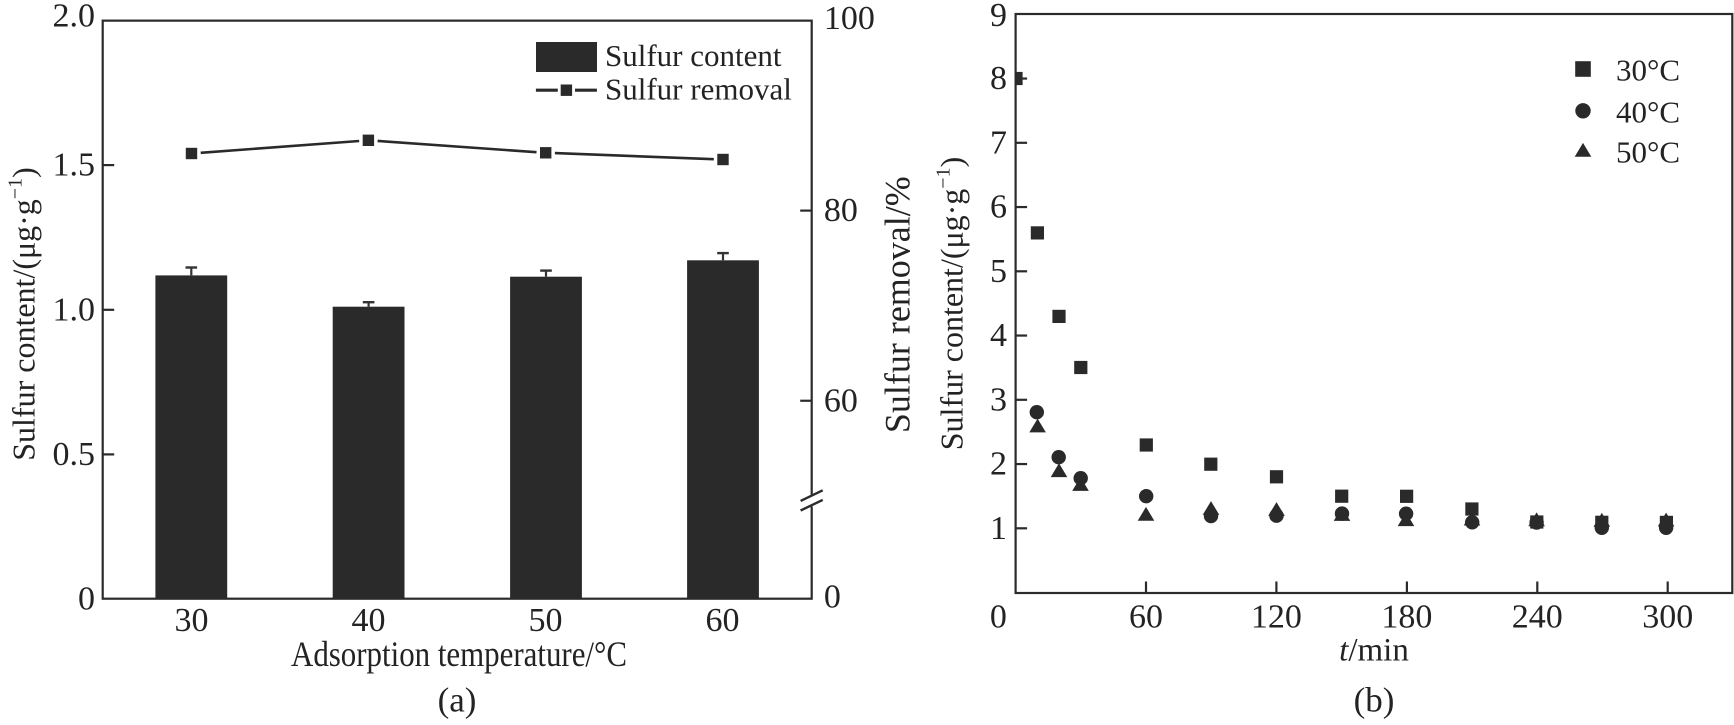 The width and height of the screenshot is (1734, 725). What do you see at coordinates (998, 335) in the screenshot?
I see `svg-text: 4` at bounding box center [998, 335].